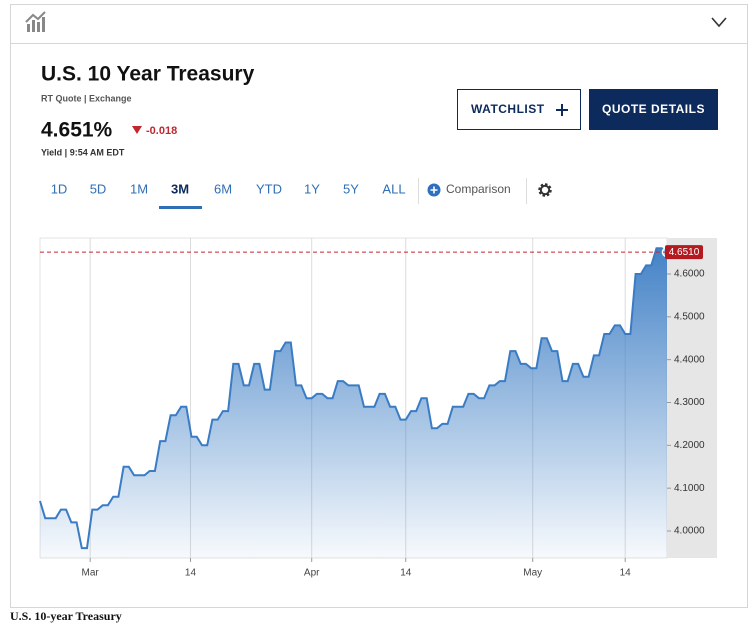 The image size is (755, 631). I want to click on collapse-chevron, so click(719, 22).